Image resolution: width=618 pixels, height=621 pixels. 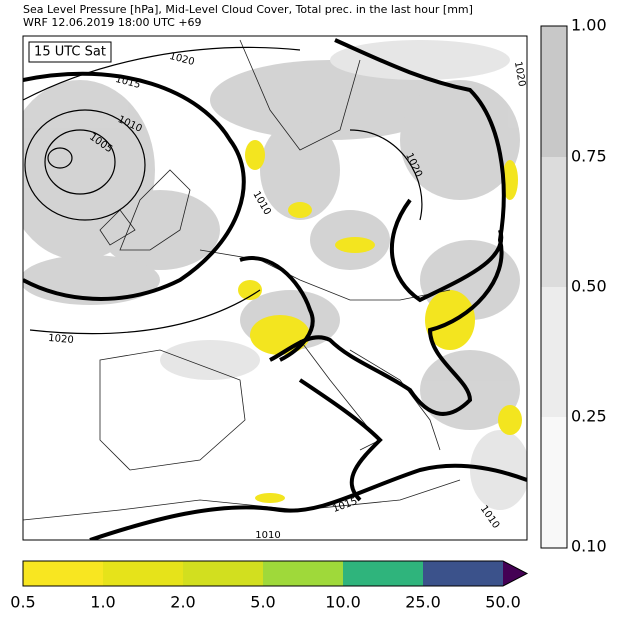 I want to click on cloud-tick-label: 0.10, so click(x=589, y=546).